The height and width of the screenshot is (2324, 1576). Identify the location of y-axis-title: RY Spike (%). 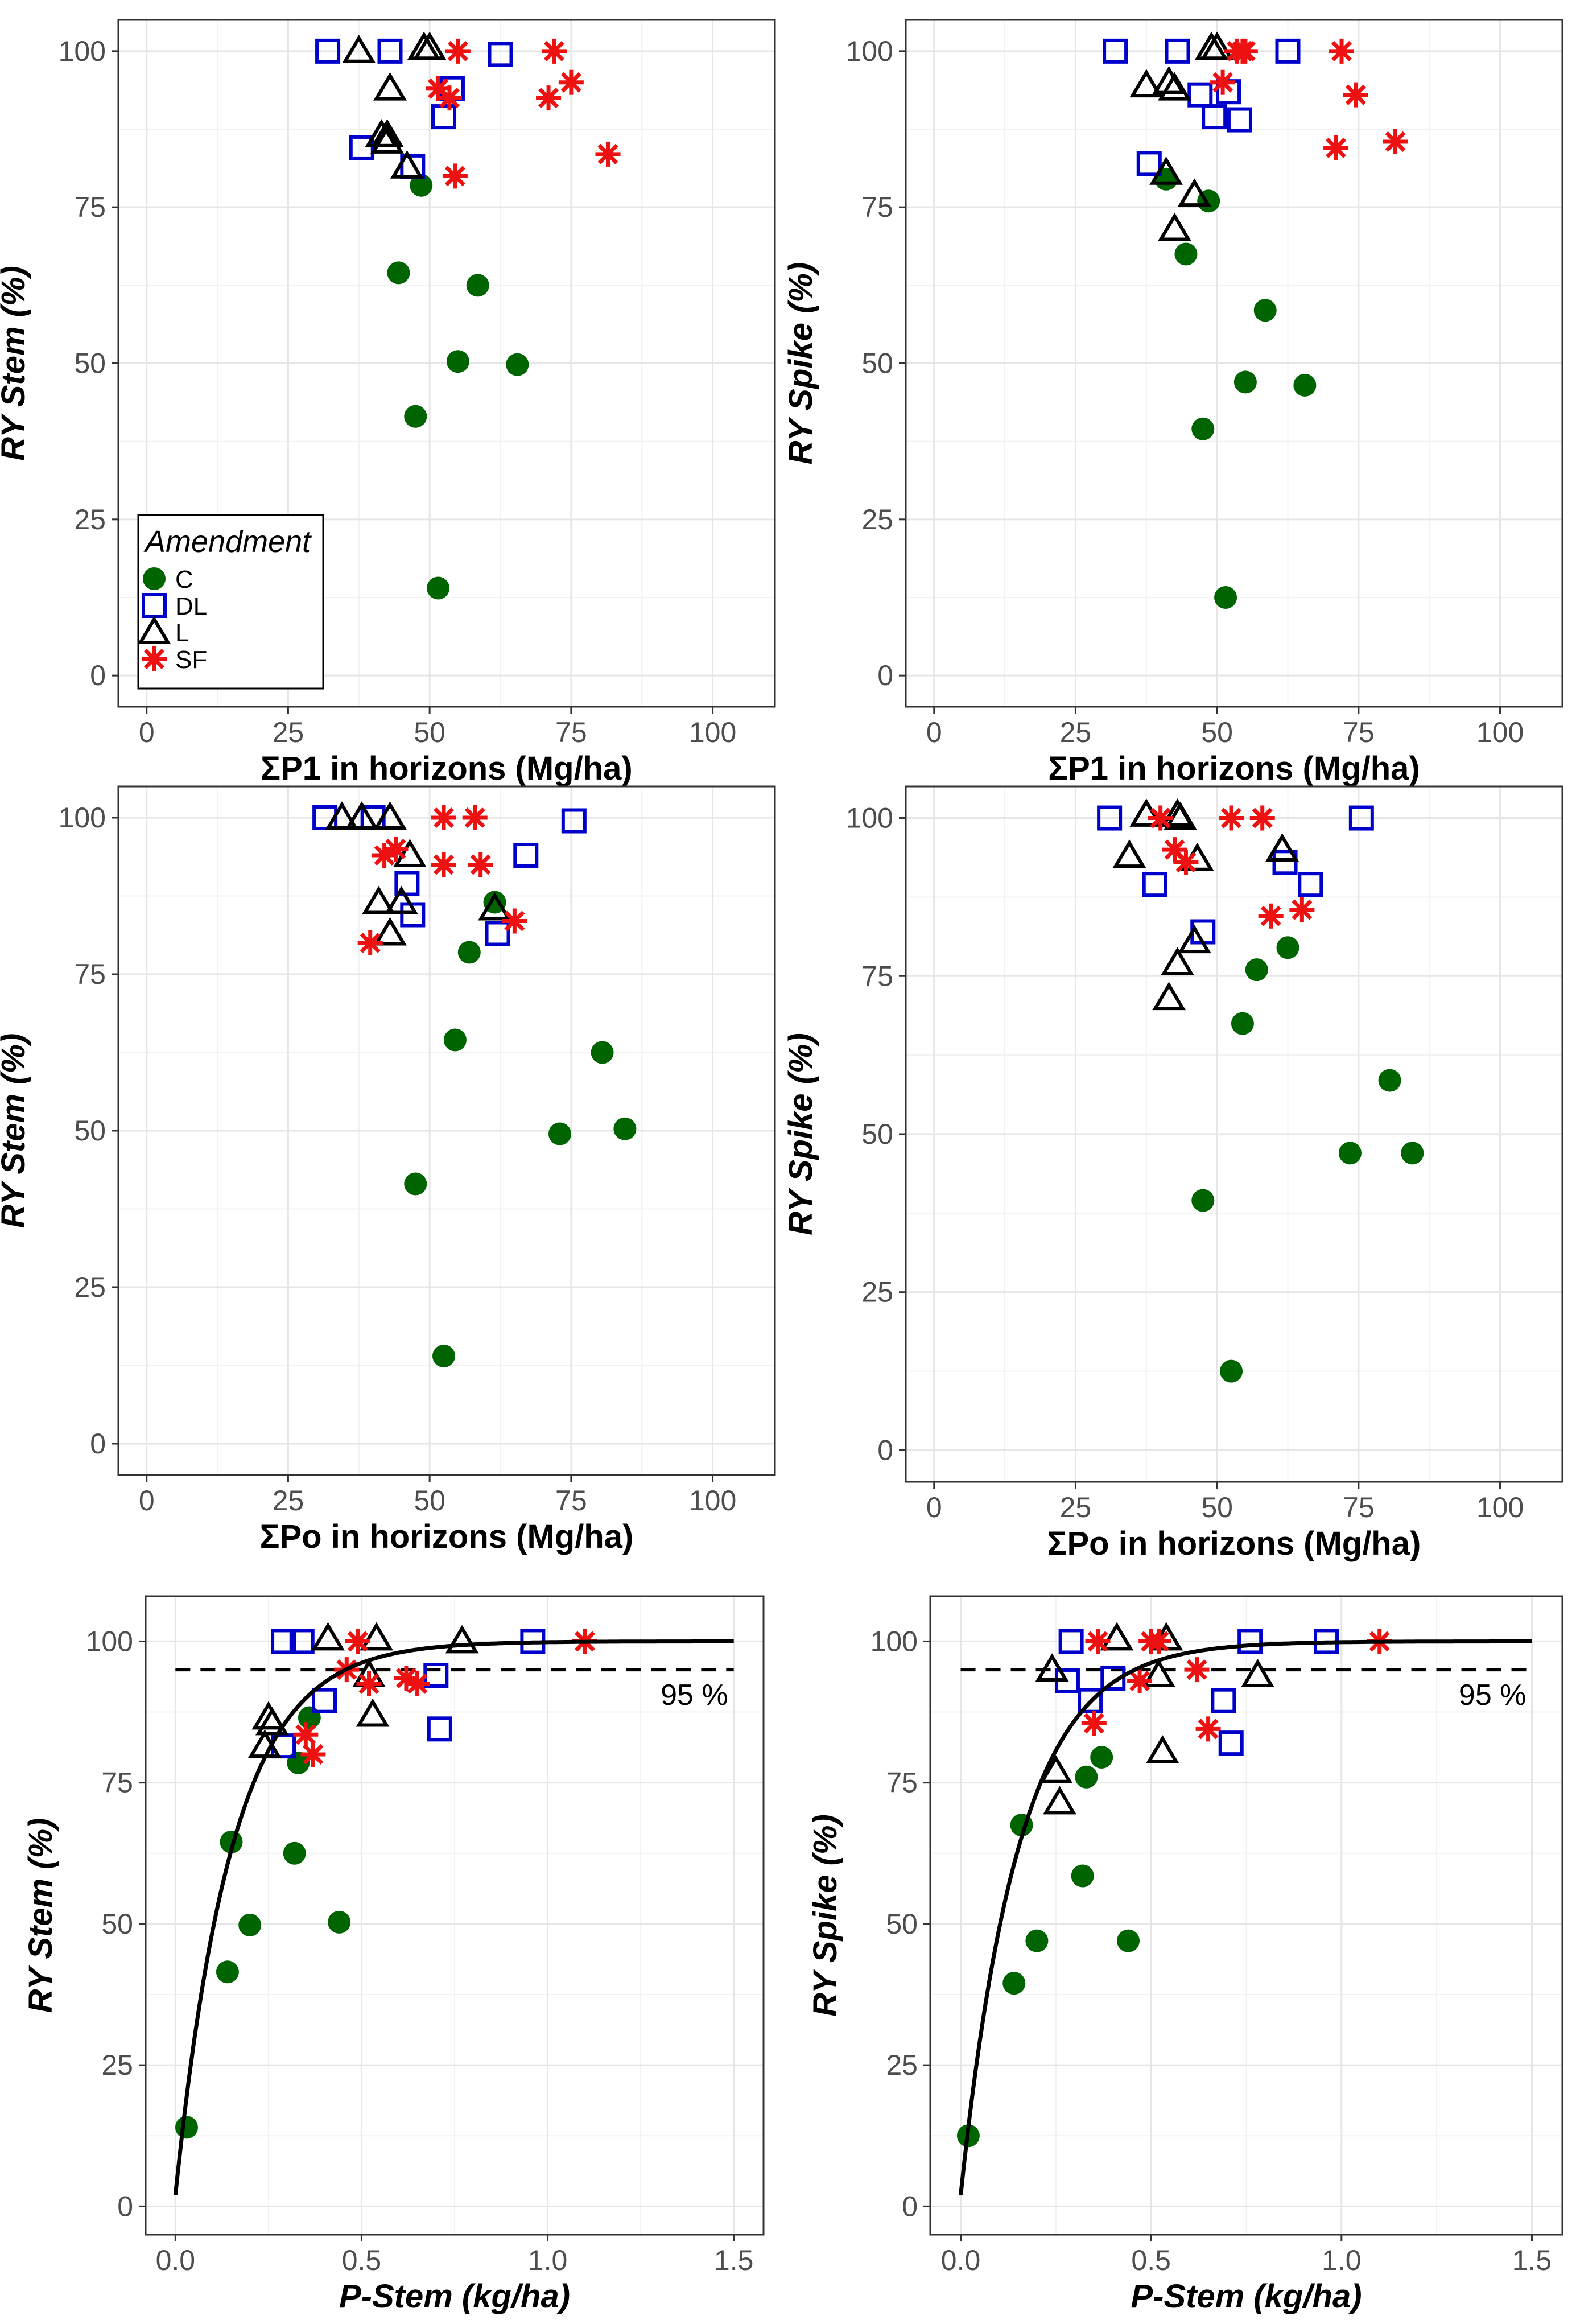
(800, 1134).